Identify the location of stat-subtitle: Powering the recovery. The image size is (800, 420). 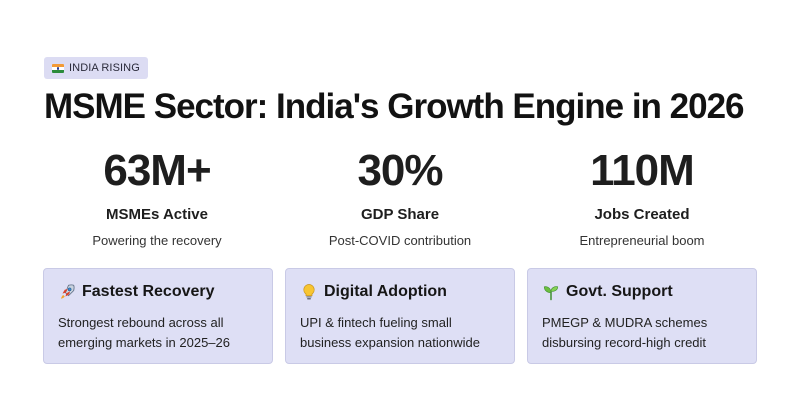
(157, 240).